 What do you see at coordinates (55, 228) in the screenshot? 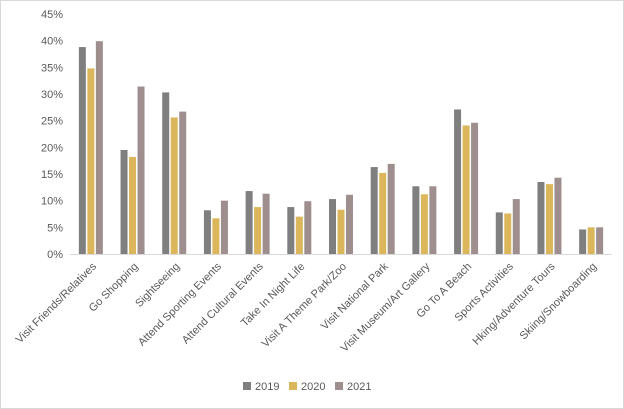
I see `y-tick-label: 5%` at bounding box center [55, 228].